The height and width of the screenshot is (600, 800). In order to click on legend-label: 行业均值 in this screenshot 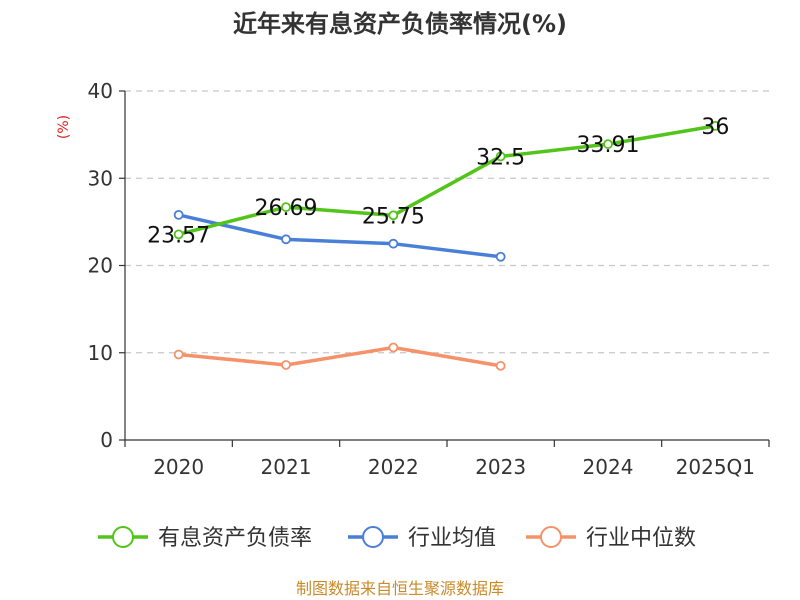, I will do `click(452, 538)`.